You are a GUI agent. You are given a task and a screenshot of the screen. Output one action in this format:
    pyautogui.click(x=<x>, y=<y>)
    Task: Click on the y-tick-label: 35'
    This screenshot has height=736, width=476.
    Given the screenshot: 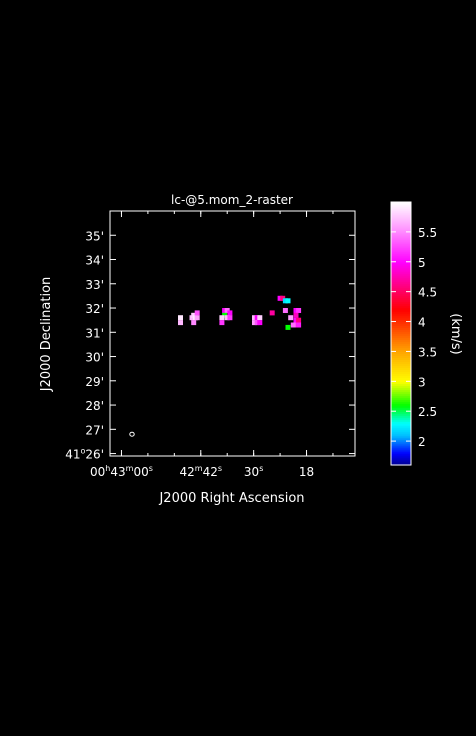 What is the action you would take?
    pyautogui.click(x=94, y=236)
    